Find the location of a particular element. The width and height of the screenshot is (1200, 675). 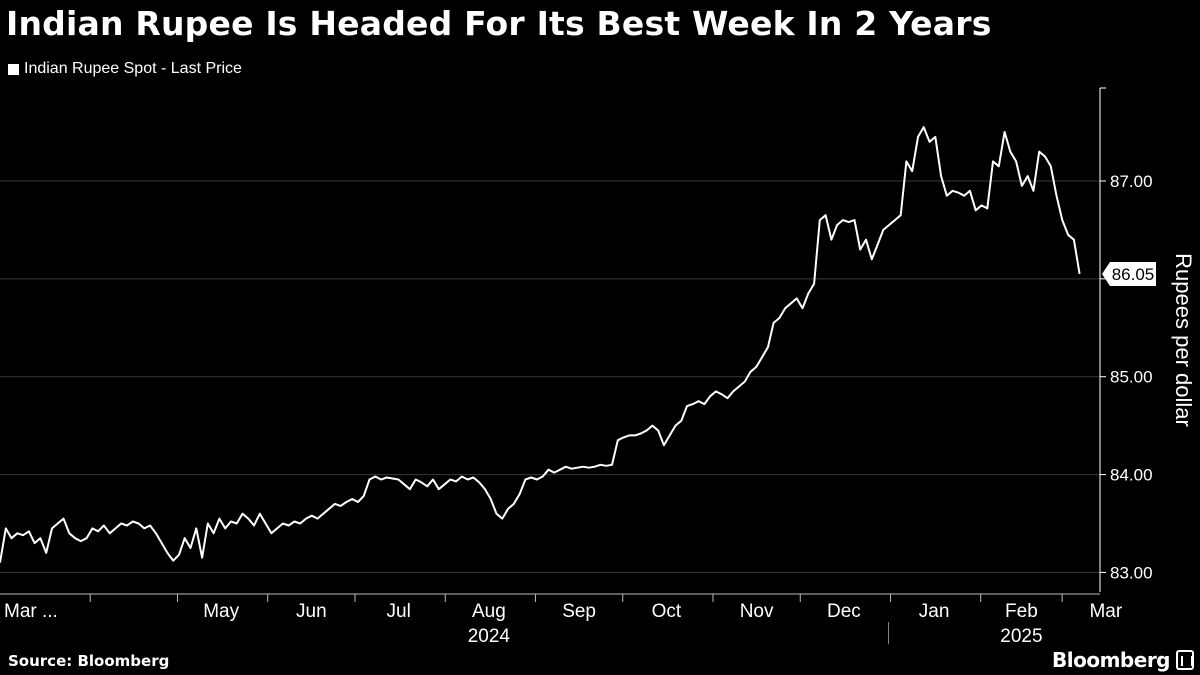

x-month-label: Jun is located at coordinates (311, 611).